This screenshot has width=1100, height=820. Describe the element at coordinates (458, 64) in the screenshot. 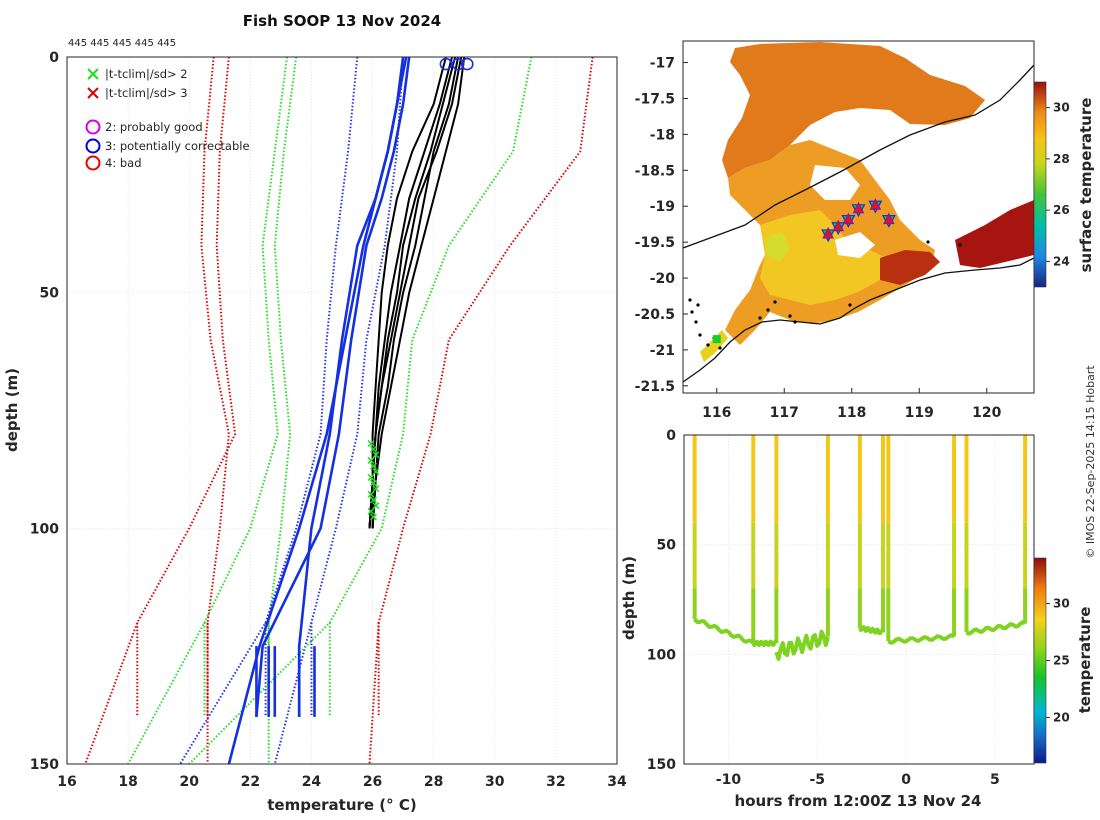

I see `surface-flag-circle` at that location.